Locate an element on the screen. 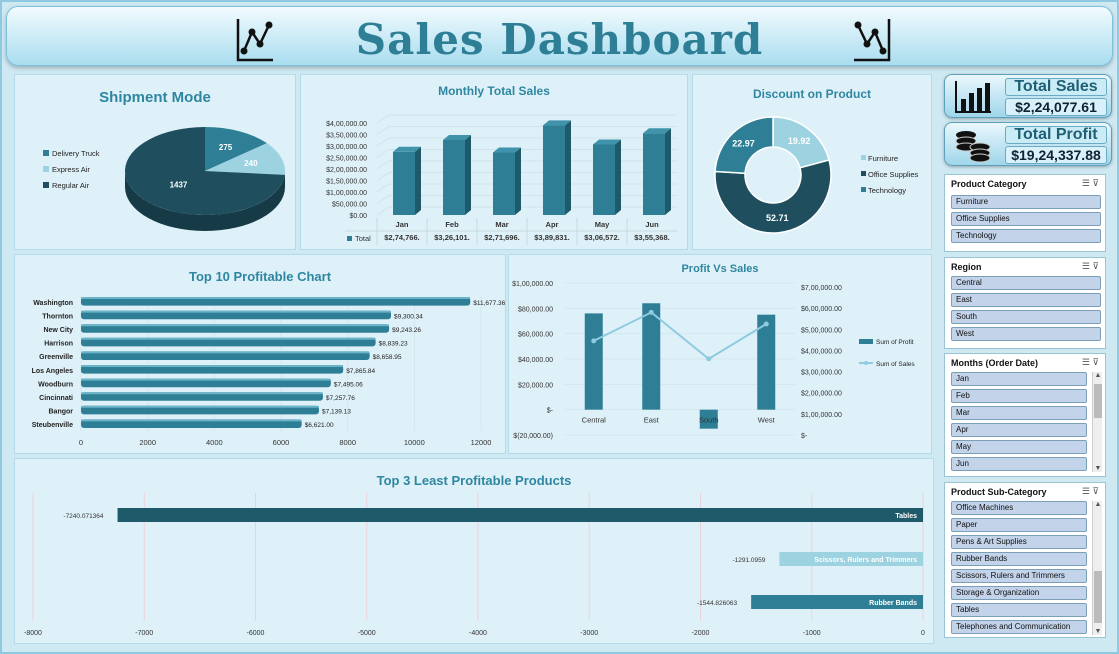 This screenshot has width=1119, height=654. data-label: $9,243.26 is located at coordinates (406, 330).